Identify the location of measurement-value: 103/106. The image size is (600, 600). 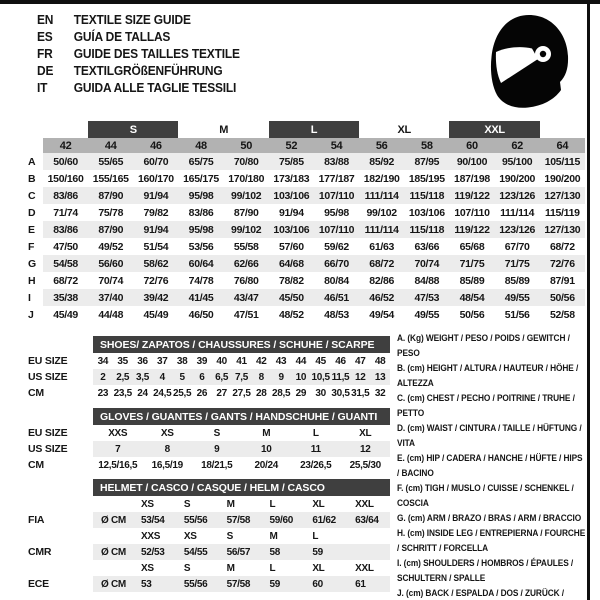
(426, 212).